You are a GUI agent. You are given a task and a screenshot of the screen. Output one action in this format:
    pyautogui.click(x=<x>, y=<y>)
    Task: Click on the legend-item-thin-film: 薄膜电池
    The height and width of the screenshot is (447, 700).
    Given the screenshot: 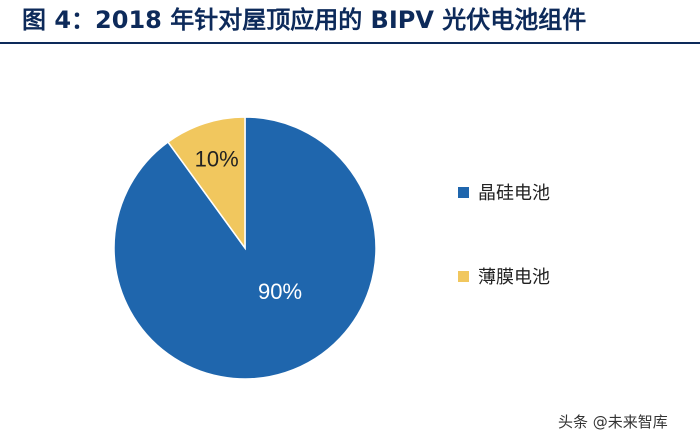 What is the action you would take?
    pyautogui.click(x=504, y=276)
    